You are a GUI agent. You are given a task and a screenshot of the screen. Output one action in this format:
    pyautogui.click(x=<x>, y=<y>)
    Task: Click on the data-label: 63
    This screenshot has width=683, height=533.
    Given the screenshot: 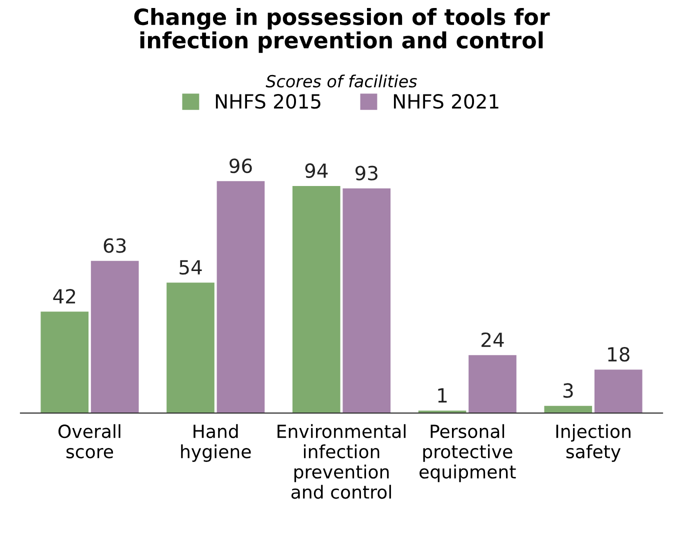 What is the action you would take?
    pyautogui.click(x=115, y=245)
    